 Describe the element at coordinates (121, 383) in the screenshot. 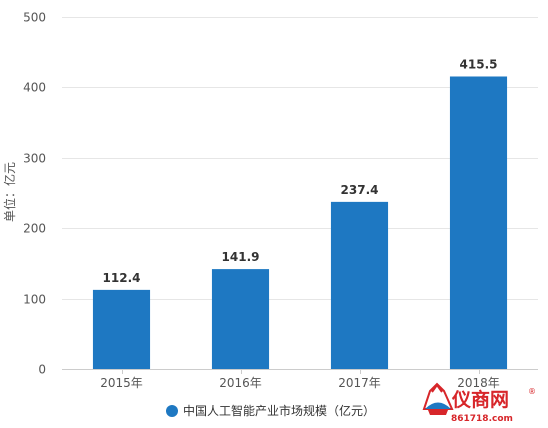

I see `x-tick-label: 2015年` at that location.